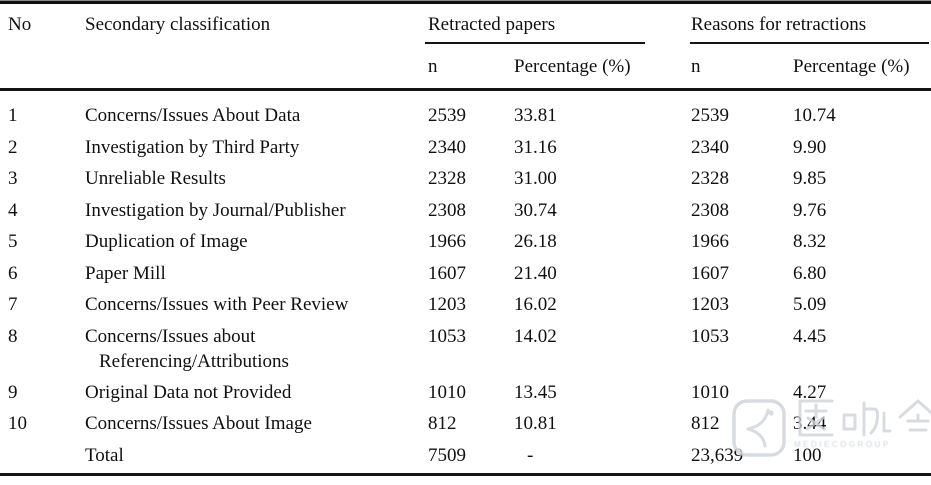 This screenshot has height=485, width=931. Describe the element at coordinates (705, 423) in the screenshot. I see `reasons-n-cell: 812` at that location.